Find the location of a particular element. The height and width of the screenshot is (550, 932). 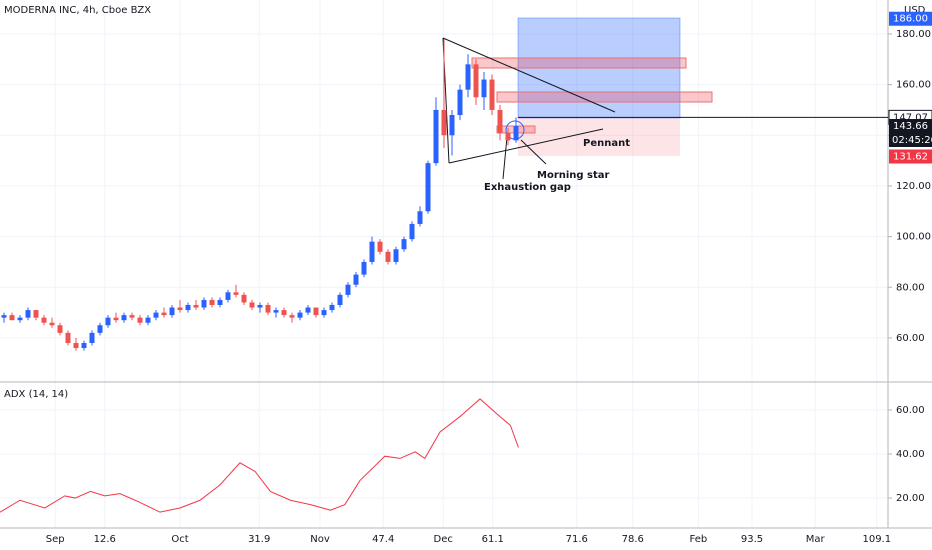

x-tick-label: 31.9 is located at coordinates (259, 539).